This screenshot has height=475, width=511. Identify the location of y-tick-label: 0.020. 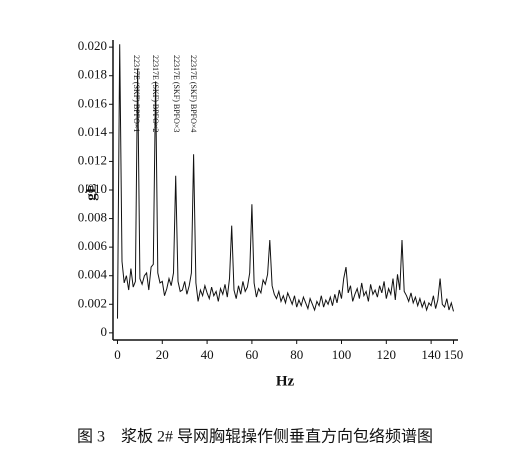
(92, 45).